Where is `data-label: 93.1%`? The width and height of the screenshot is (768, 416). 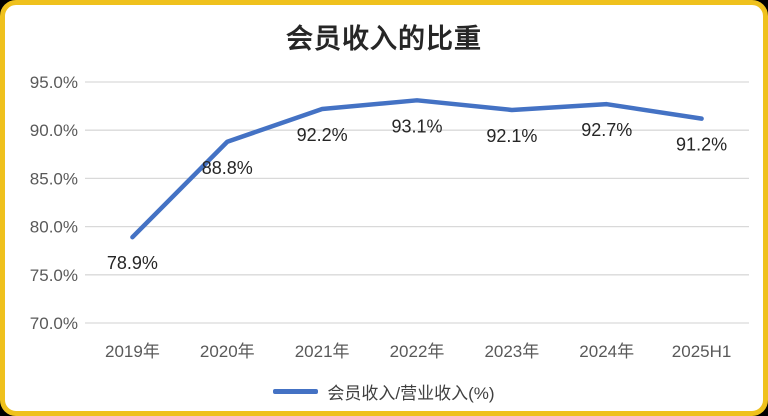 data-label: 93.1% is located at coordinates (416, 126).